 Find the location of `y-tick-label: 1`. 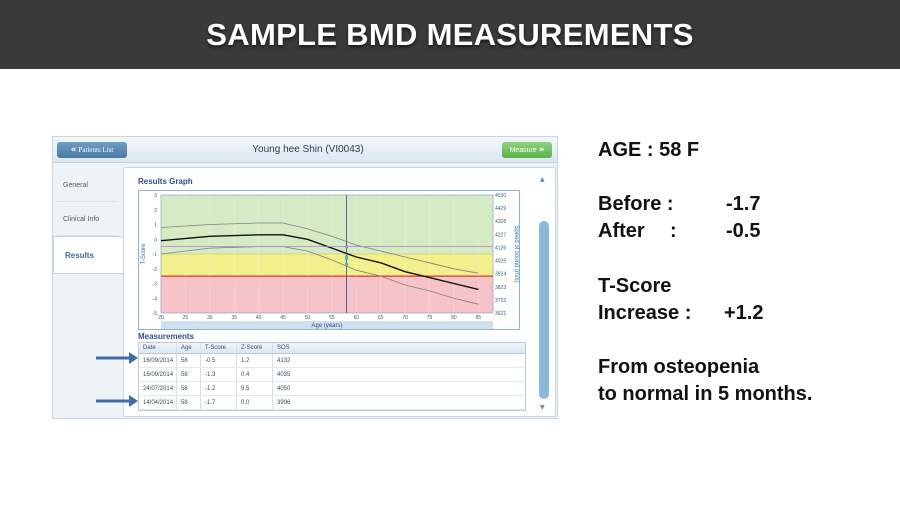

y-tick-label: 1 is located at coordinates (155, 226).